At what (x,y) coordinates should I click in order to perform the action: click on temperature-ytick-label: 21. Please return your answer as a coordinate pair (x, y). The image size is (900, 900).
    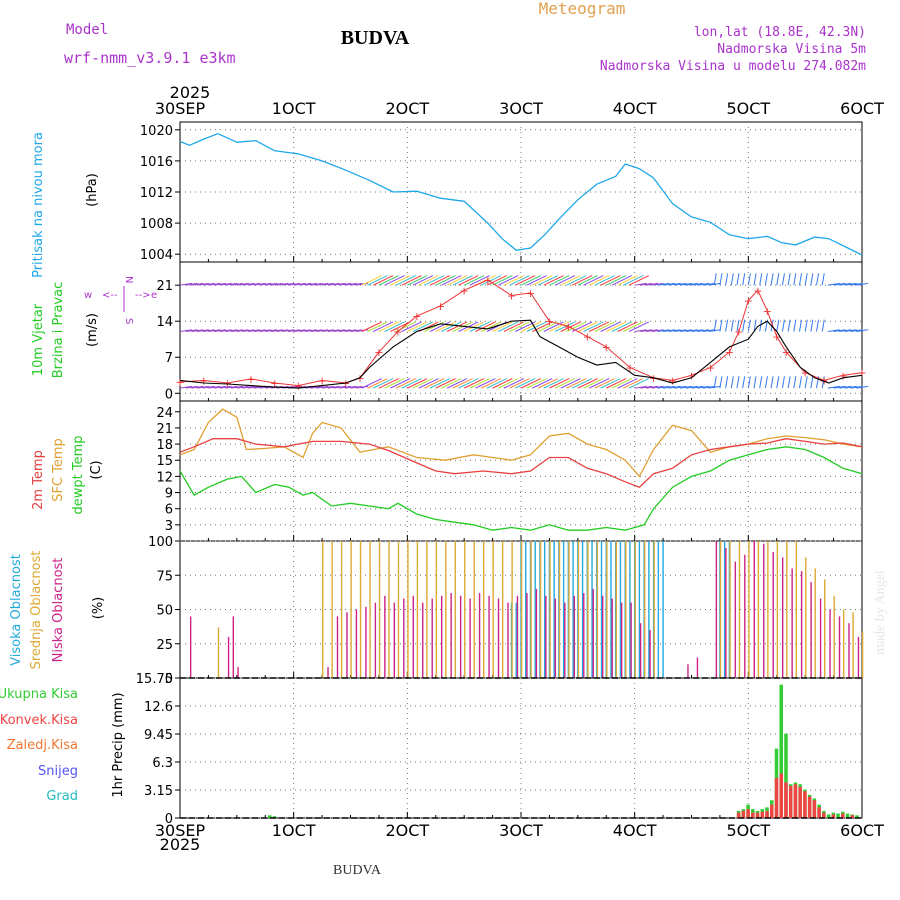
    Looking at the image, I should click on (164, 429).